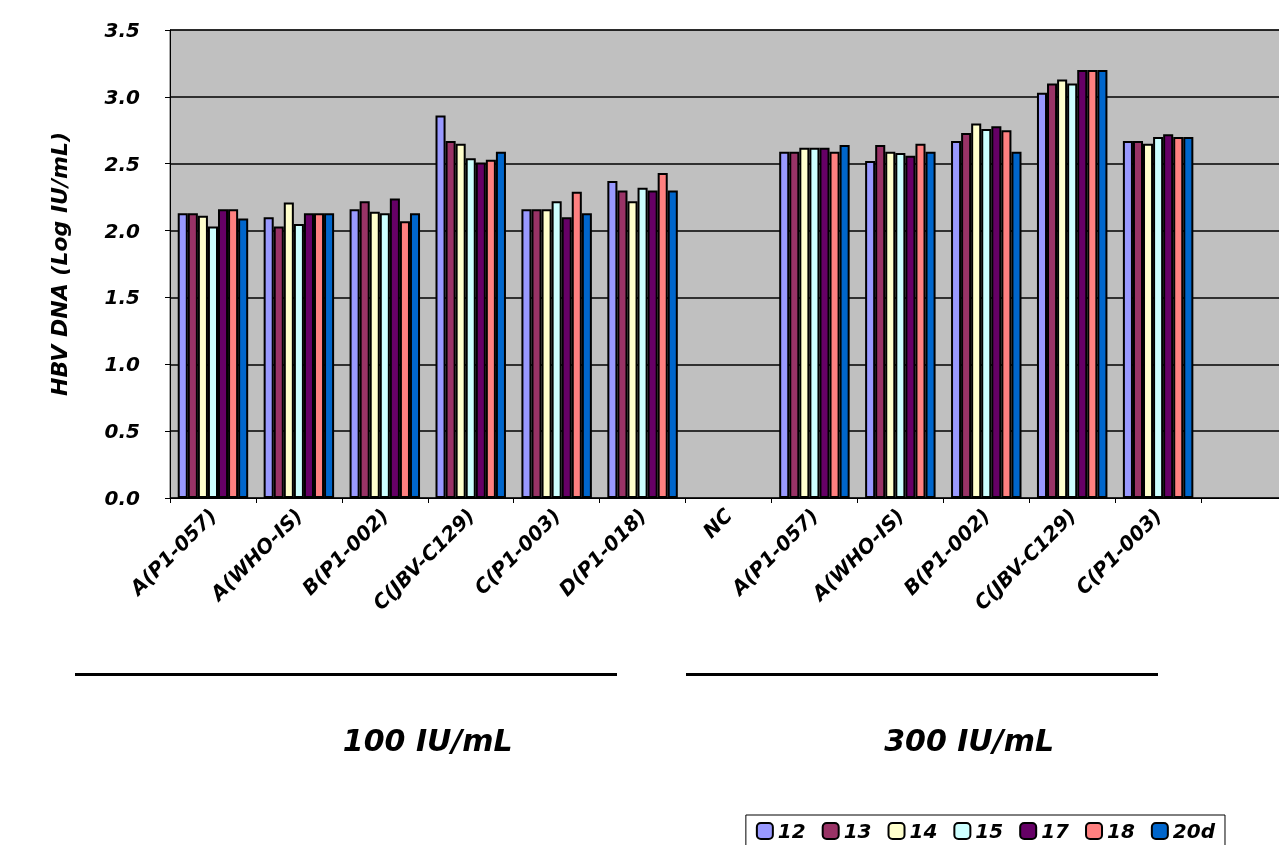  I want to click on legend-label: 13, so click(857, 831).